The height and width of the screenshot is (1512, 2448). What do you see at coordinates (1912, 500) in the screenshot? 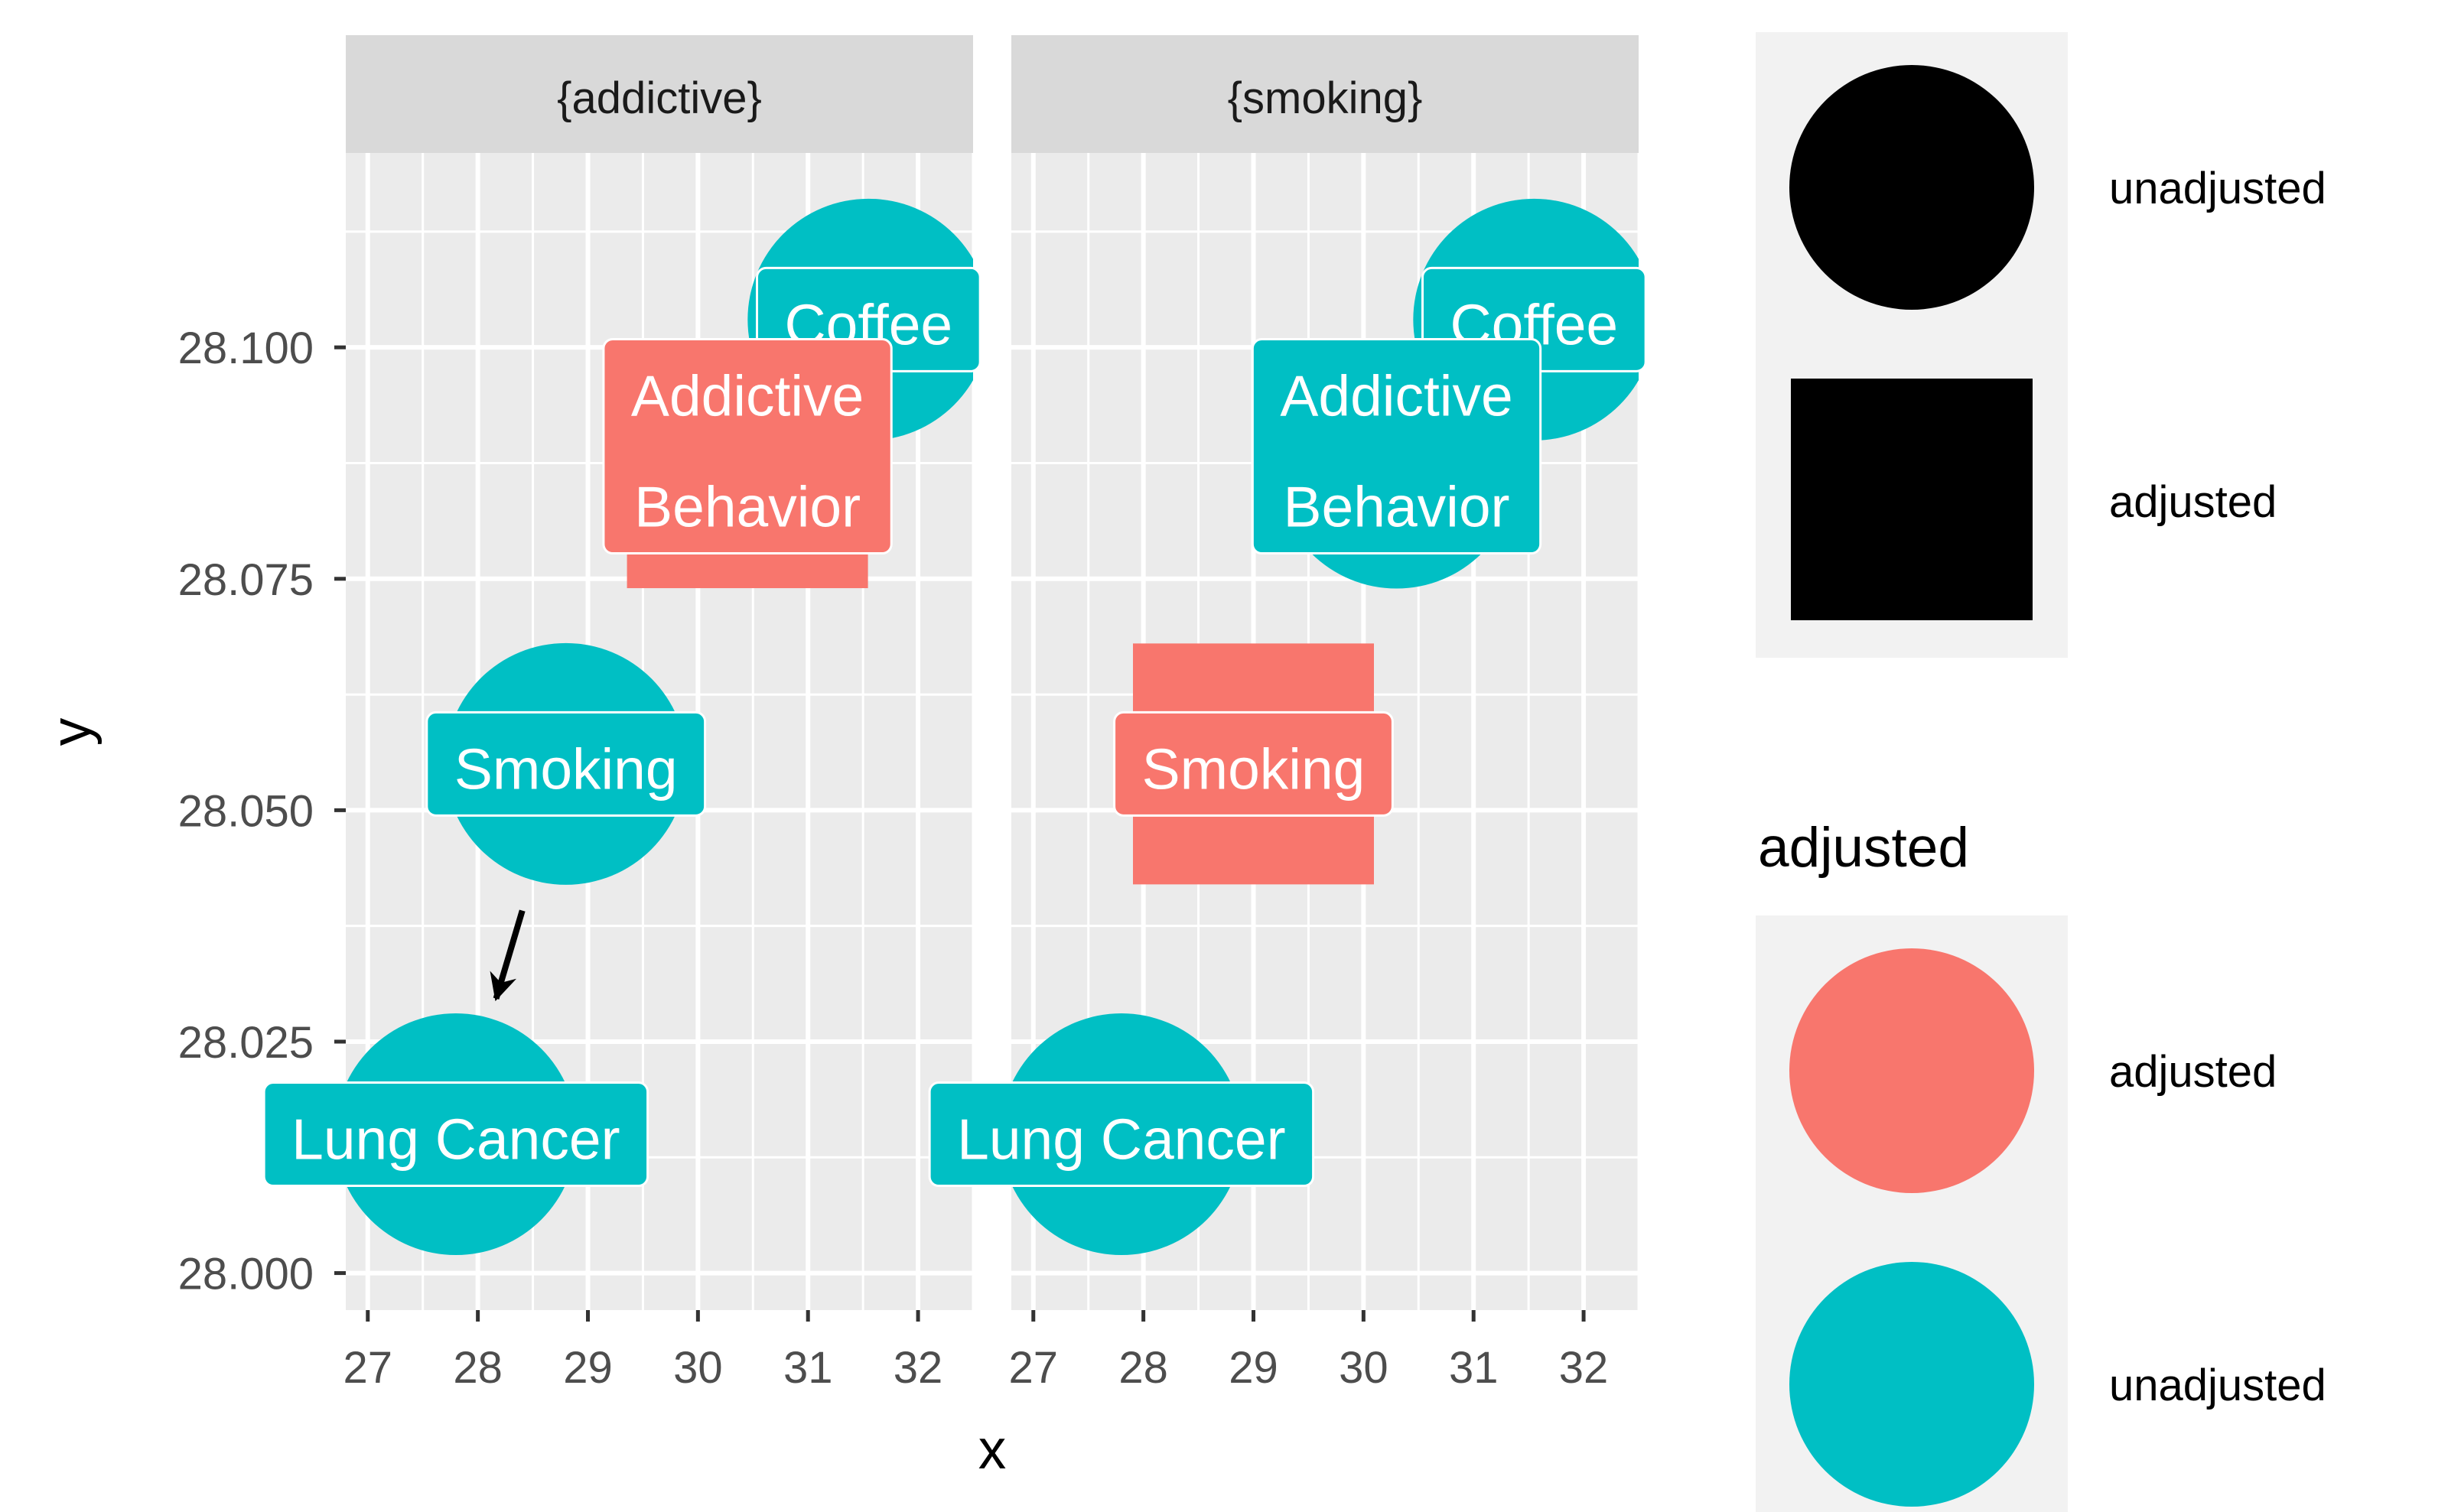
I see `legend-key-square` at bounding box center [1912, 500].